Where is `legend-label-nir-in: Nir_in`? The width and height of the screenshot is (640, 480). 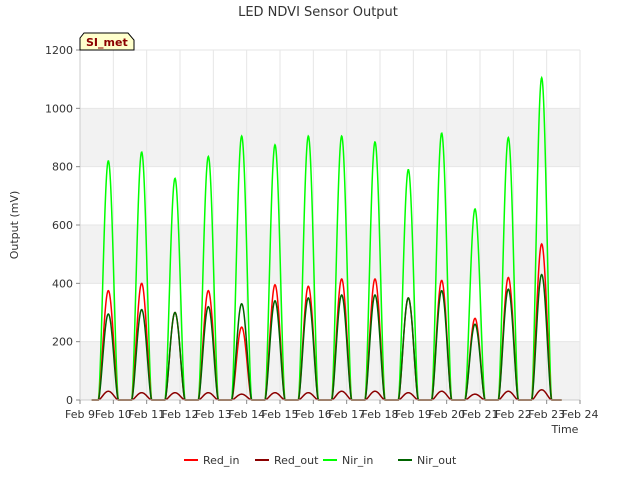 legend-label-nir-in: Nir_in is located at coordinates (357, 460).